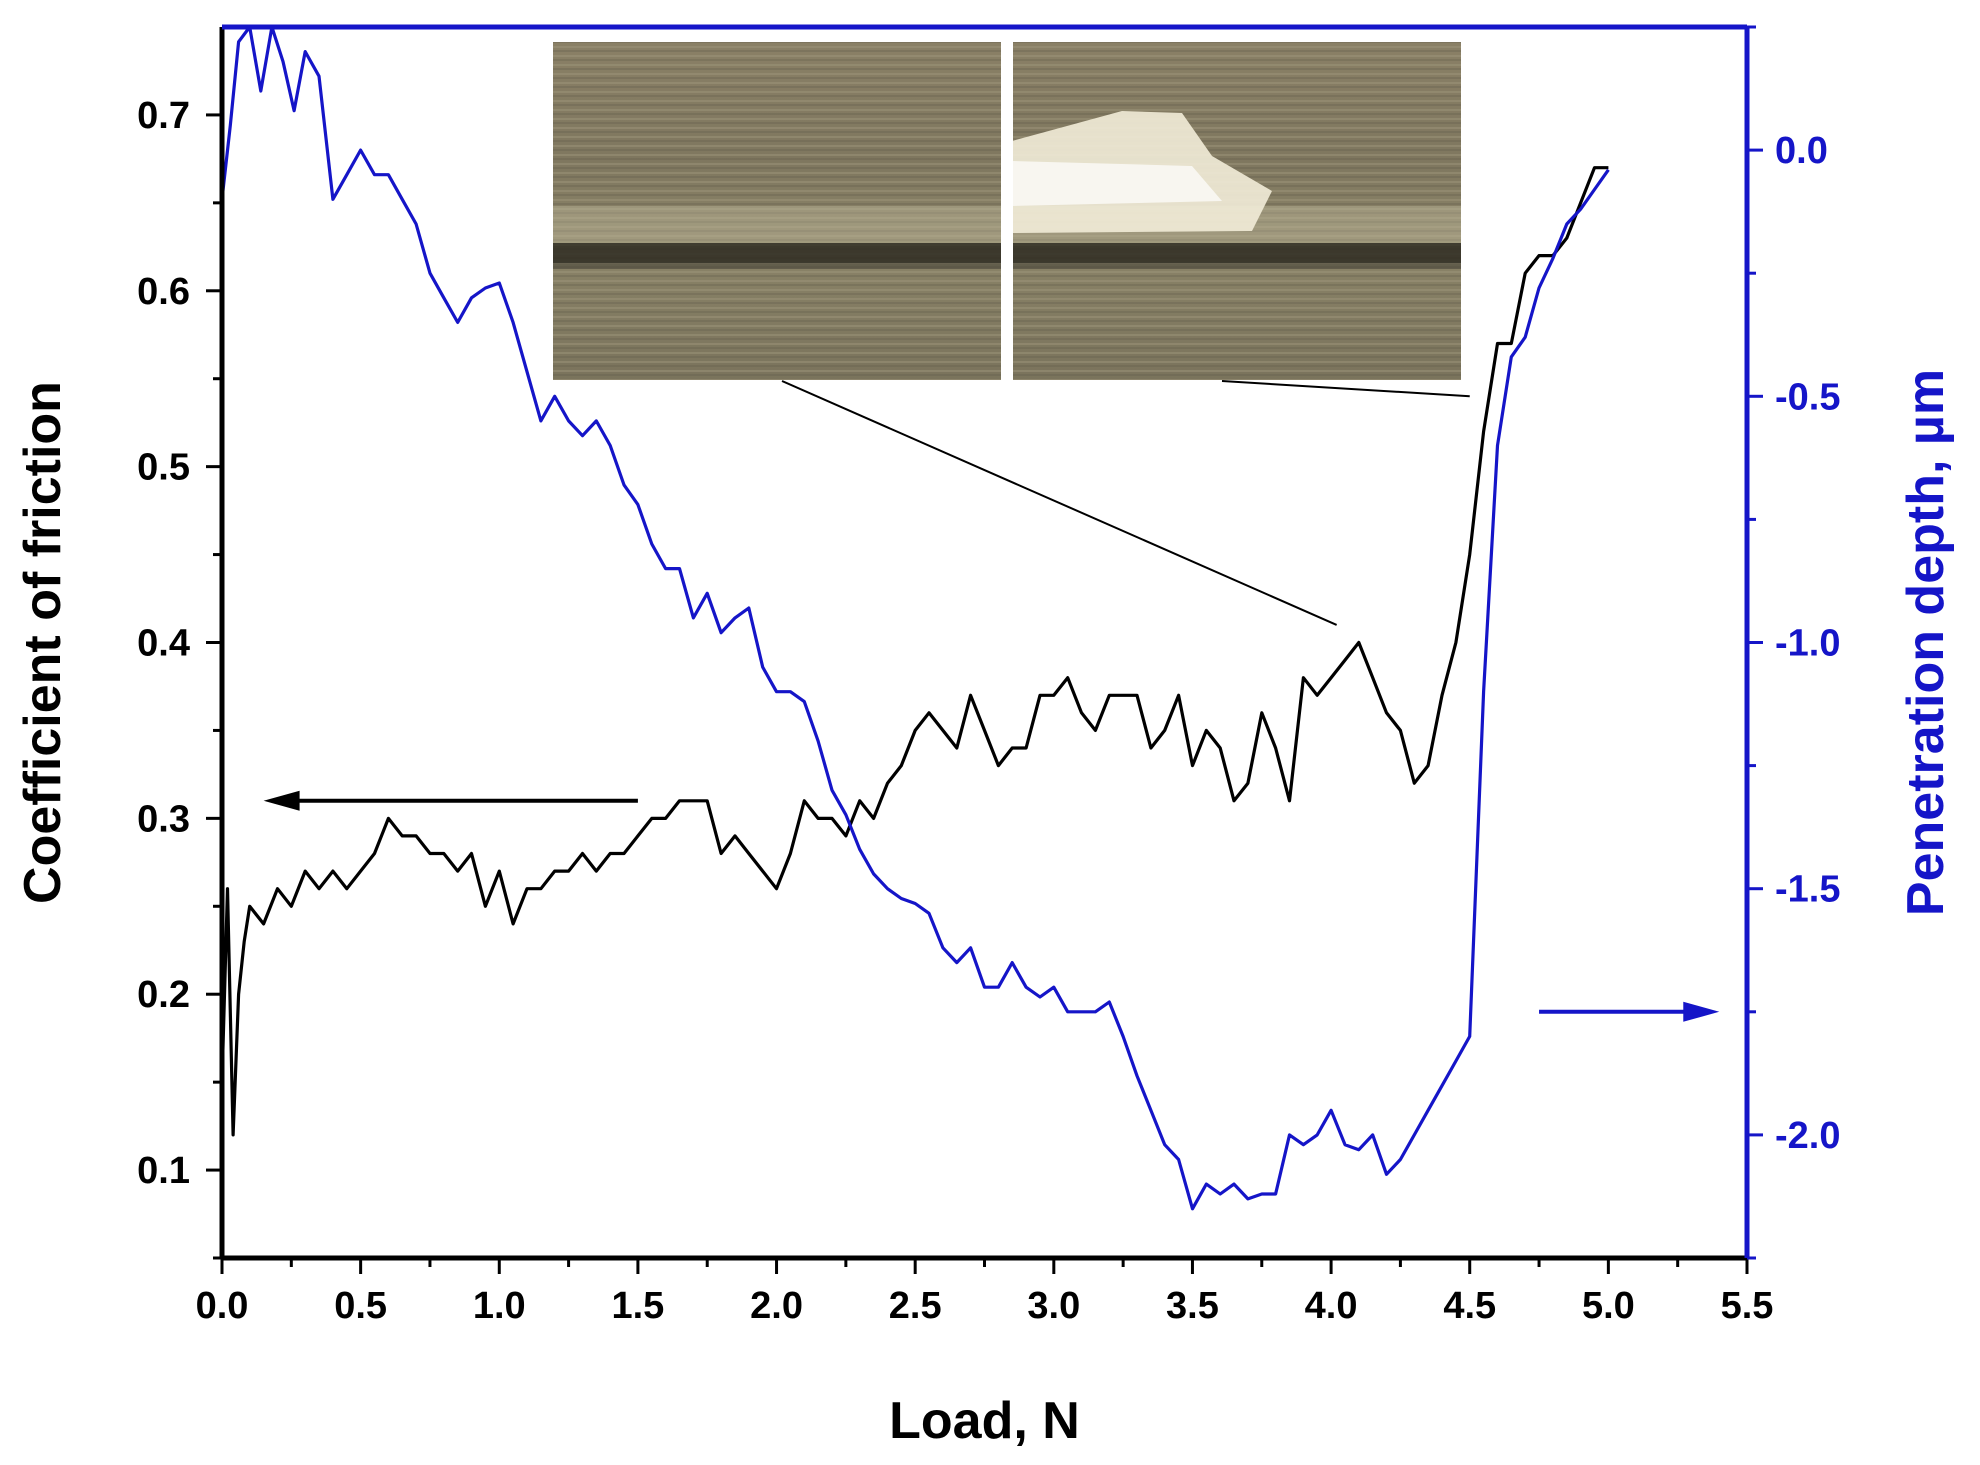 This screenshot has height=1465, width=1980. What do you see at coordinates (915, 1306) in the screenshot?
I see `x-tick-label: 2.5` at bounding box center [915, 1306].